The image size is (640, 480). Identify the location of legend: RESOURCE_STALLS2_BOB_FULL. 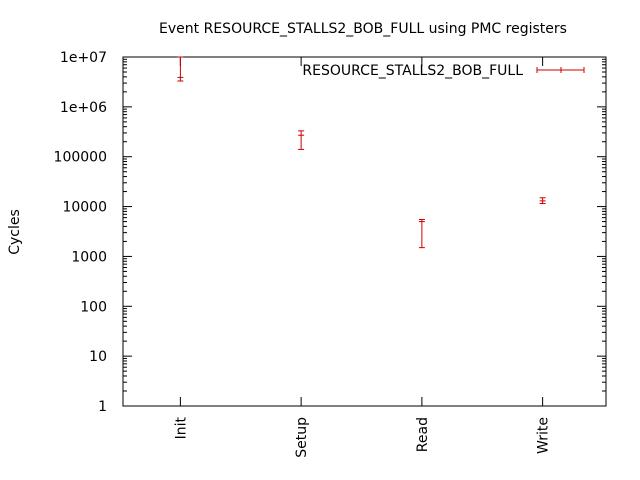
(443, 71).